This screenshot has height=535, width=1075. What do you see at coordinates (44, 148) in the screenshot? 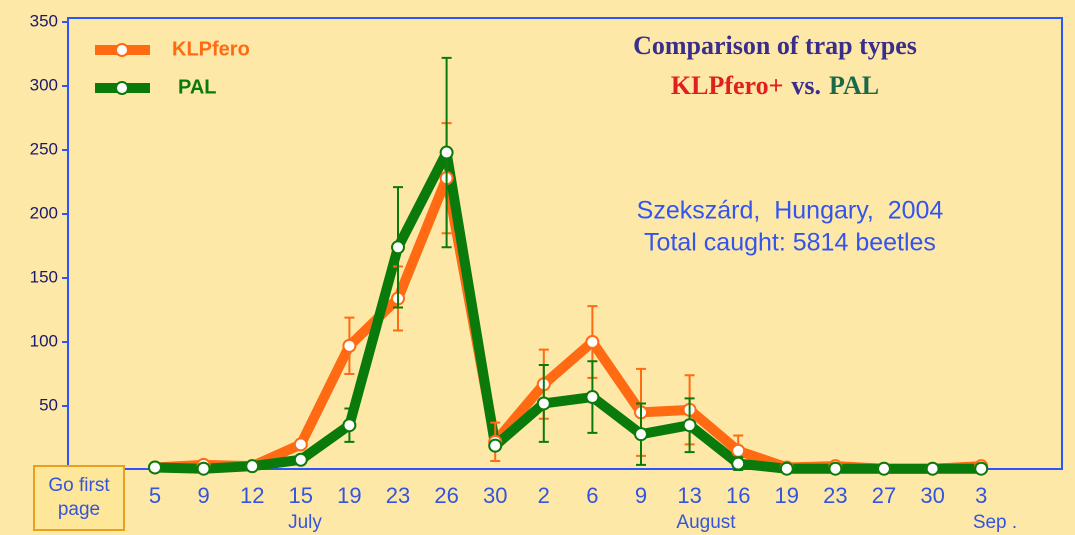
I see `y-tick-label: 250` at bounding box center [44, 148].